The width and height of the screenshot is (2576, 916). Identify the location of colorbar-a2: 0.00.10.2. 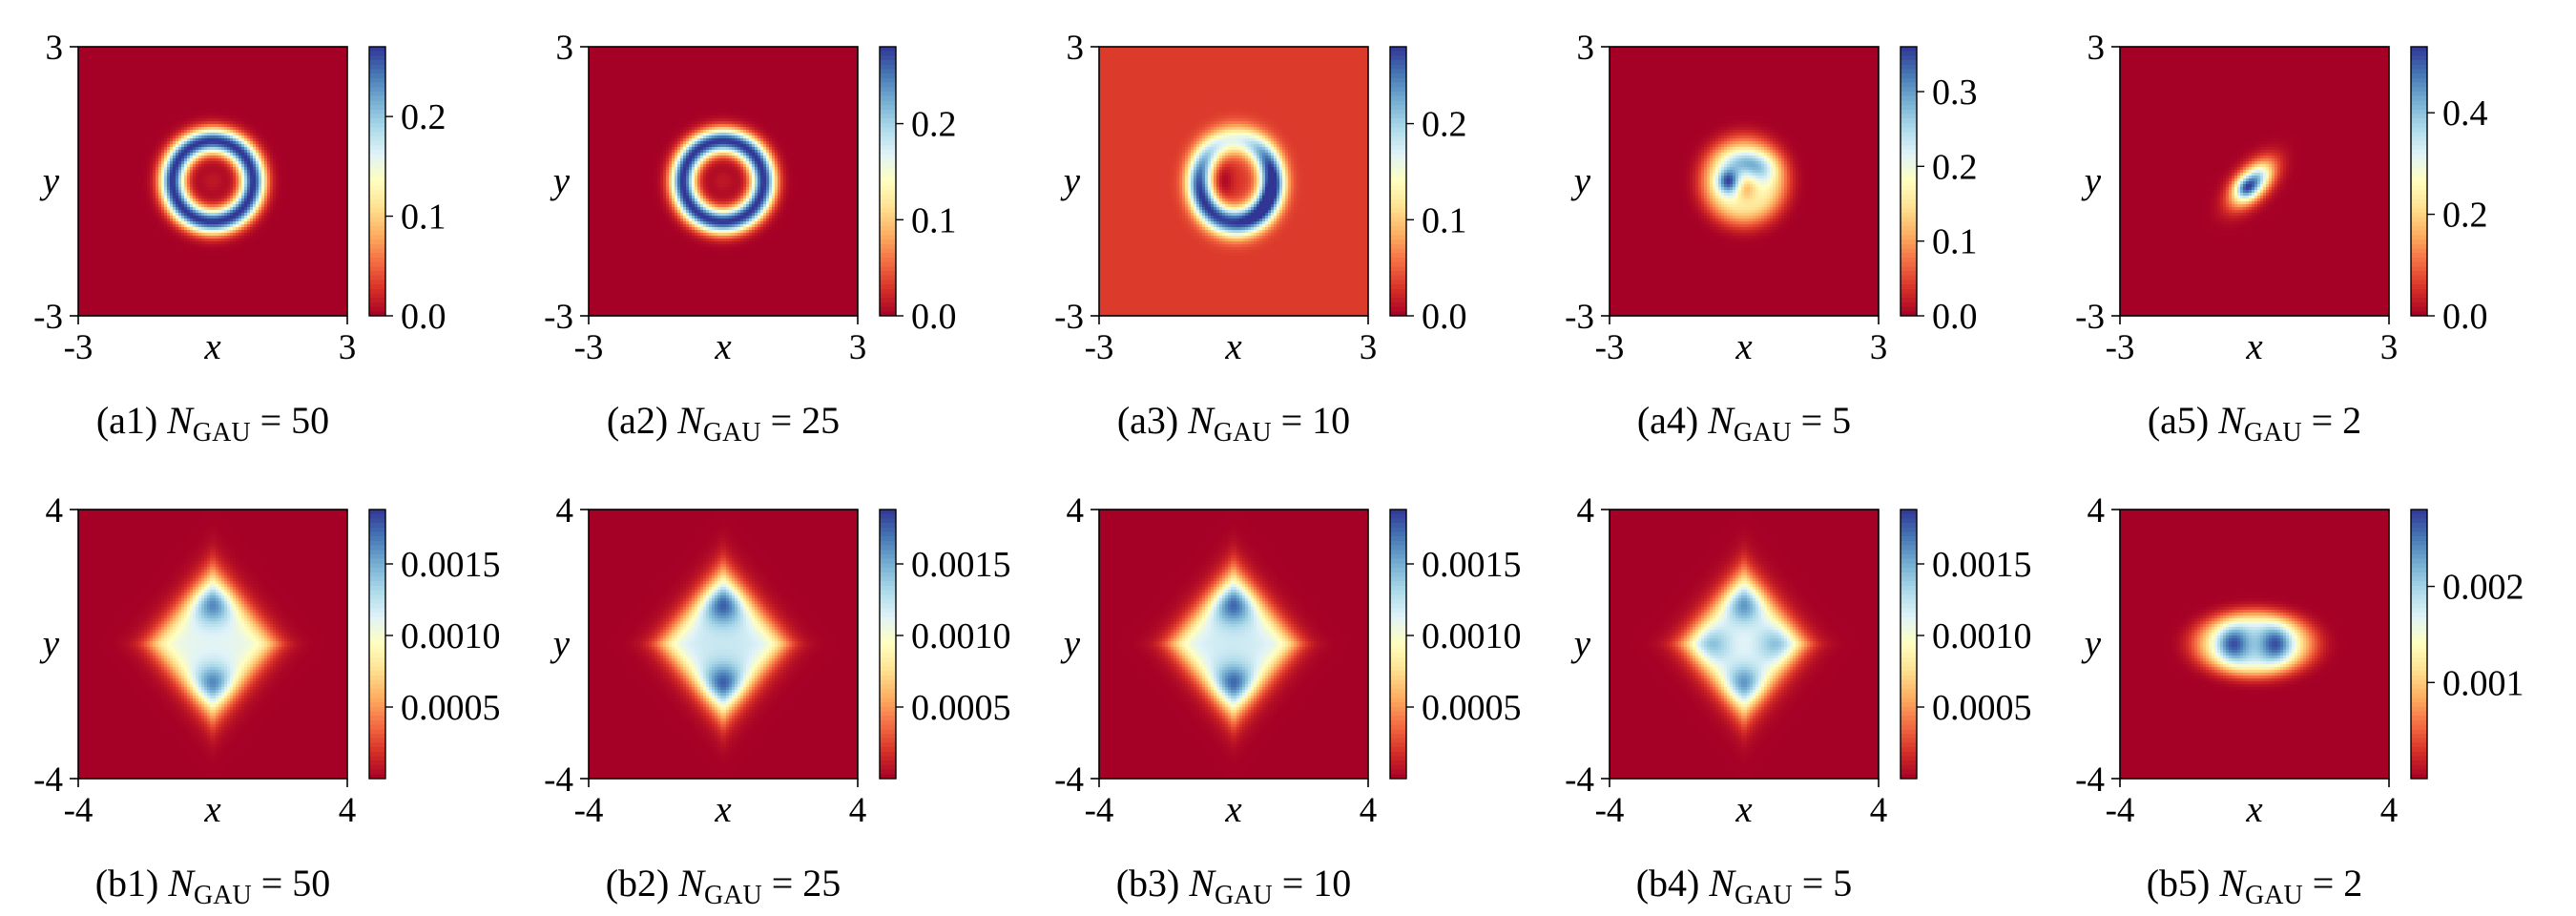
(918, 192).